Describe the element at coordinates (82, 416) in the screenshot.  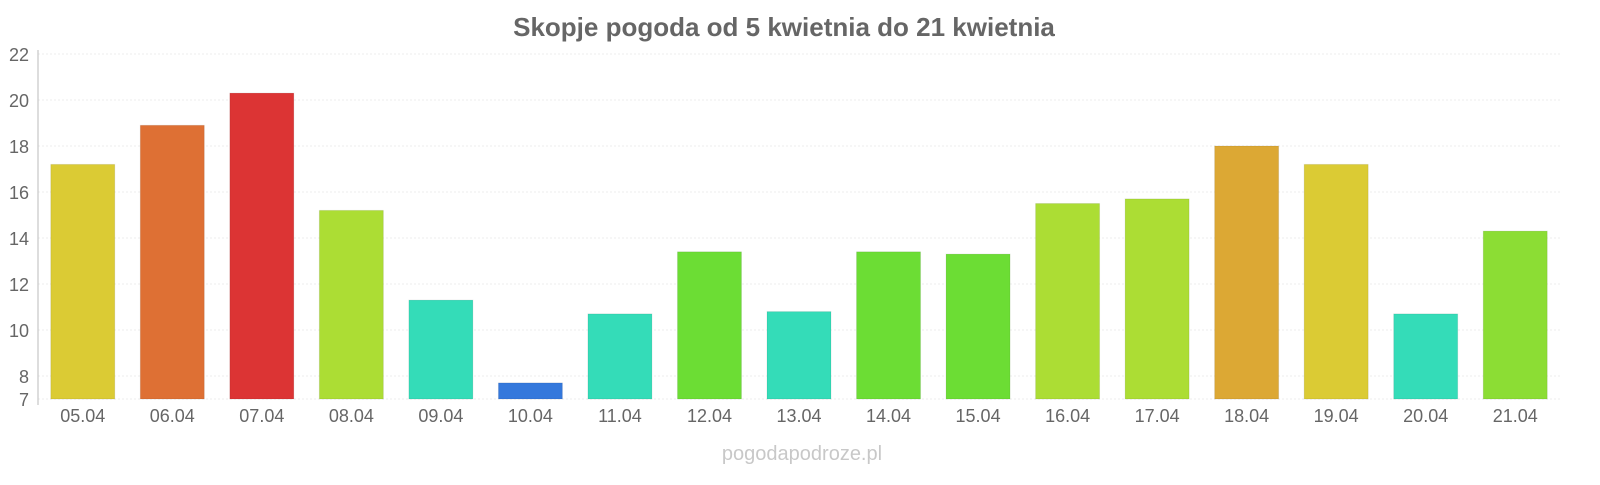
I see `x-tick-label: 05.04` at that location.